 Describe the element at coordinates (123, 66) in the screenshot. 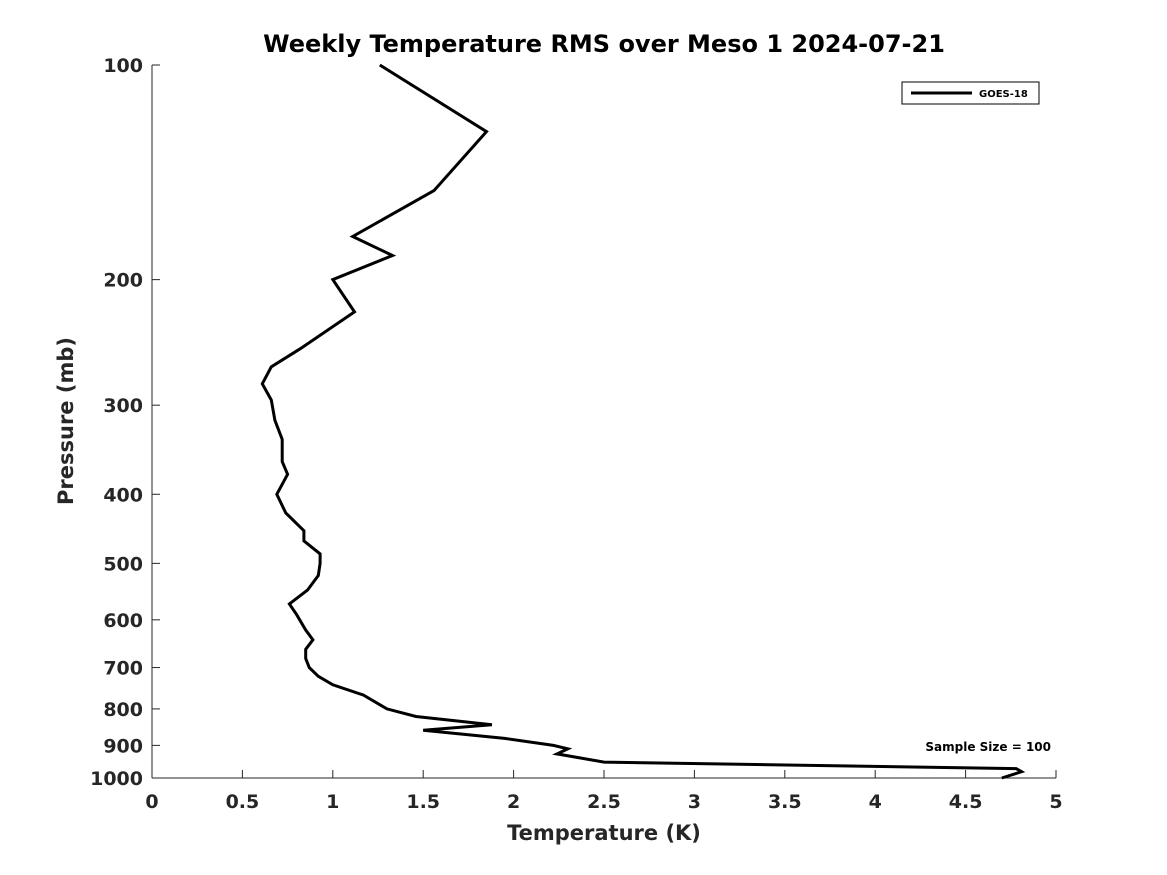

I see `y-tick-label: 100` at that location.